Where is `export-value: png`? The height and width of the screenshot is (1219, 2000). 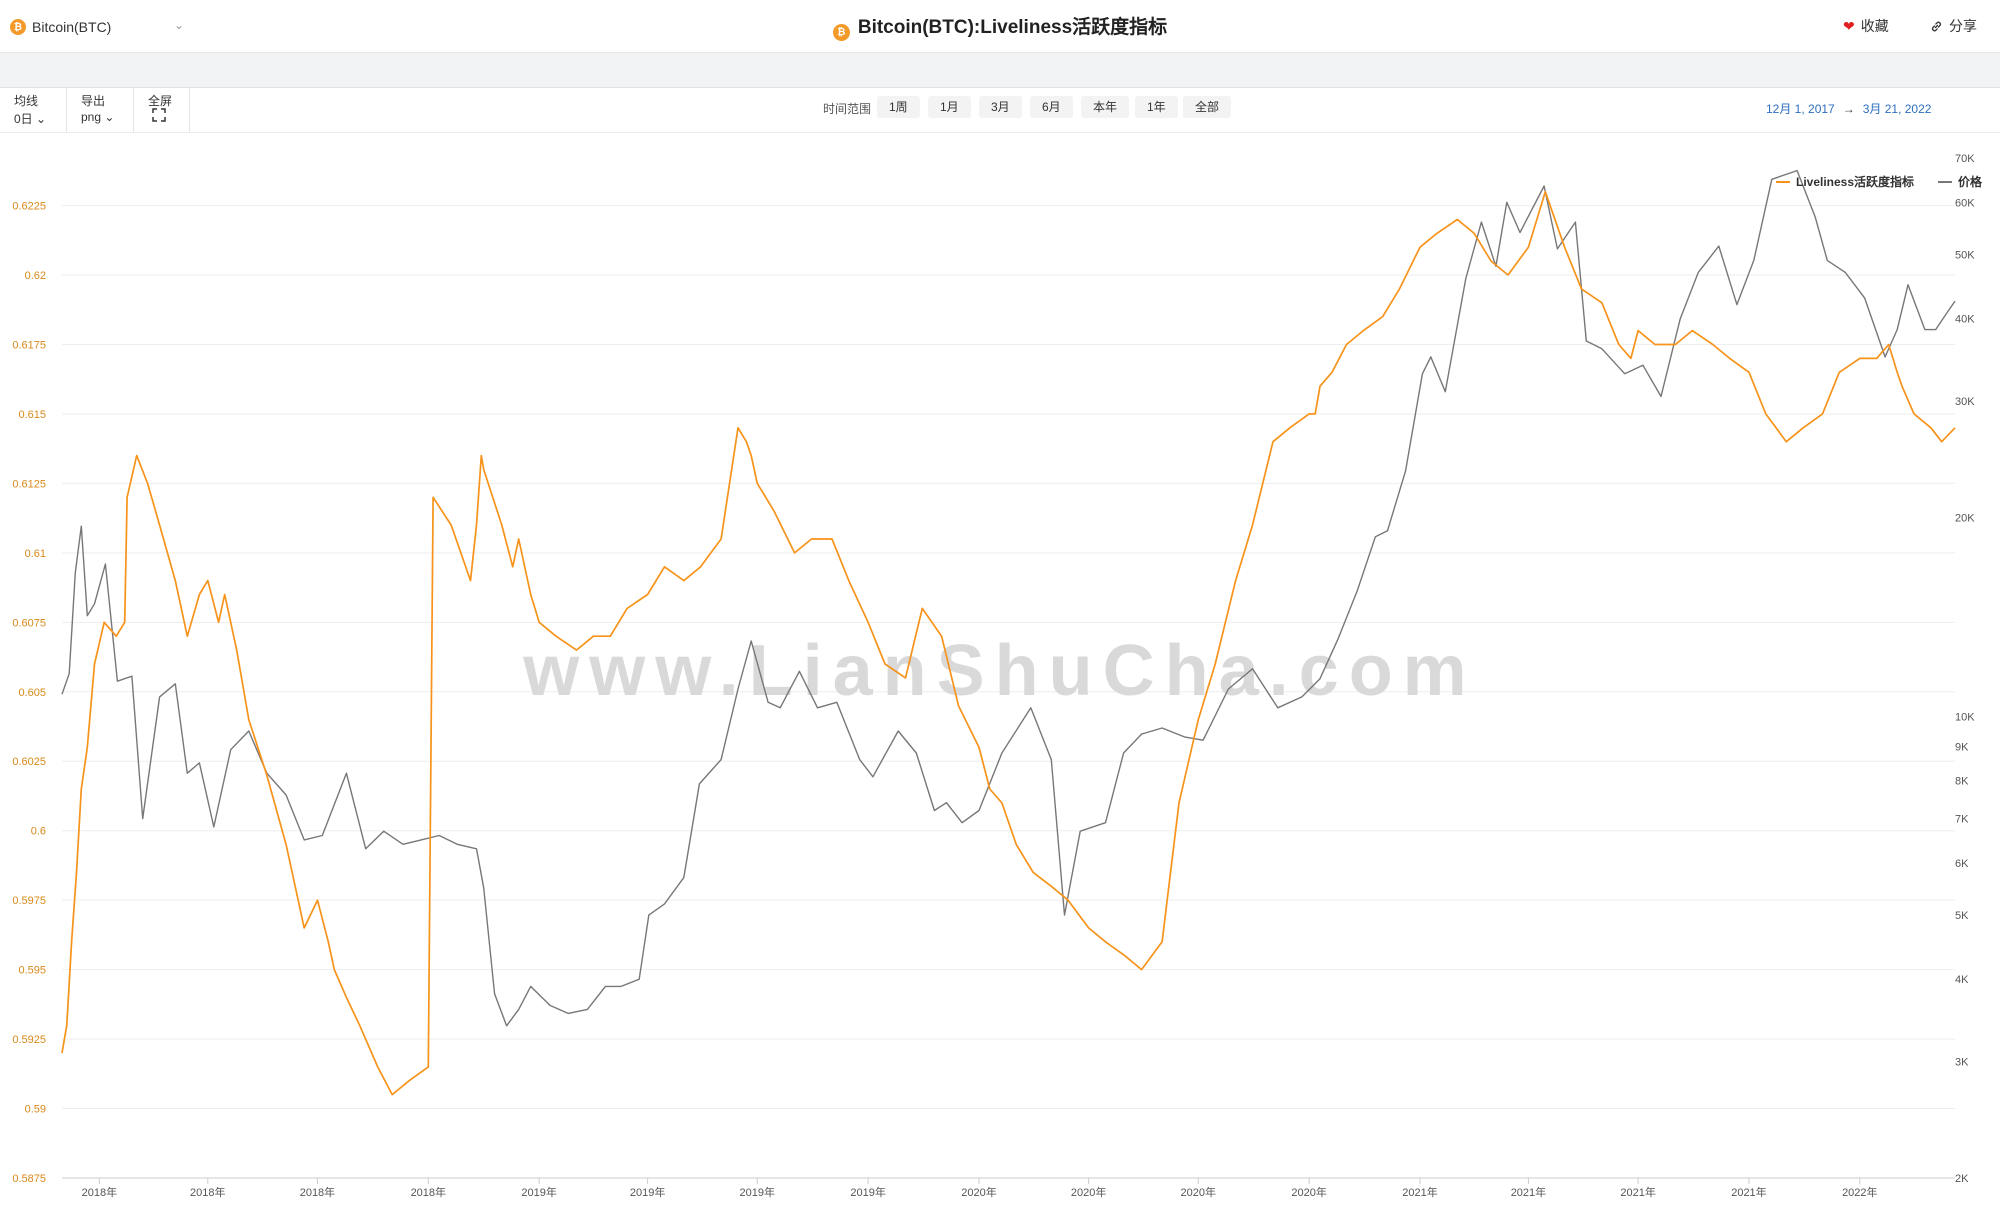
export-value: png is located at coordinates (91, 117).